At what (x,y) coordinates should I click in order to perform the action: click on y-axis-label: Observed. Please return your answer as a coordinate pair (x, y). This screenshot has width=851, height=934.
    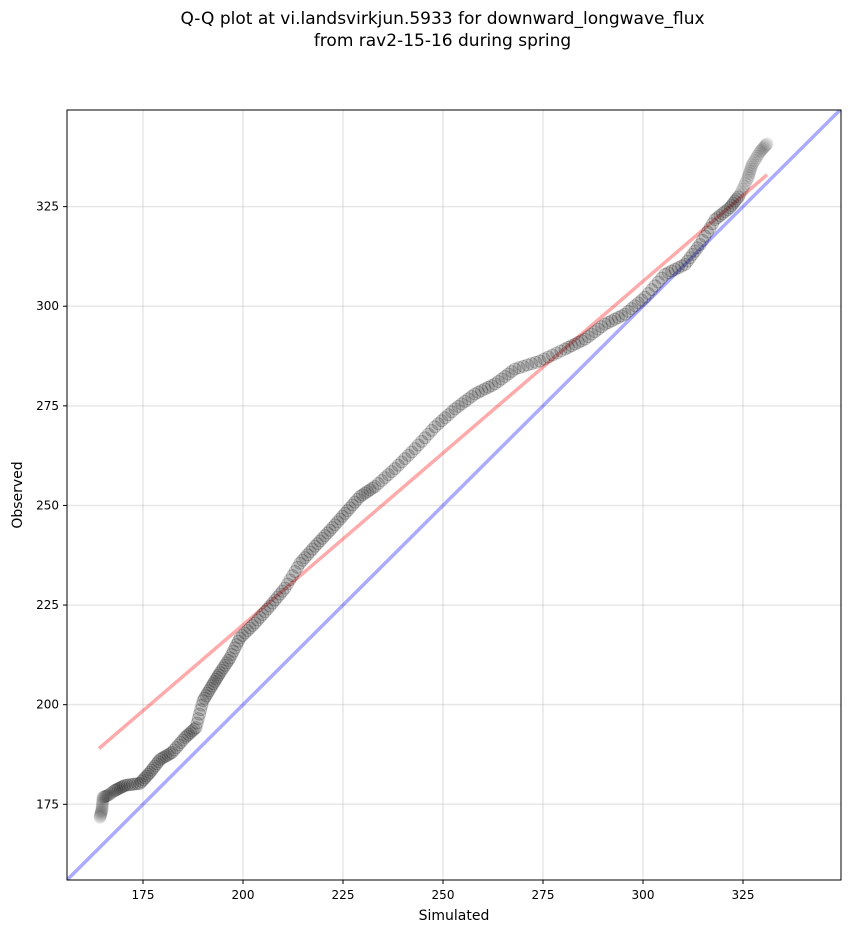
    Looking at the image, I should click on (18, 494).